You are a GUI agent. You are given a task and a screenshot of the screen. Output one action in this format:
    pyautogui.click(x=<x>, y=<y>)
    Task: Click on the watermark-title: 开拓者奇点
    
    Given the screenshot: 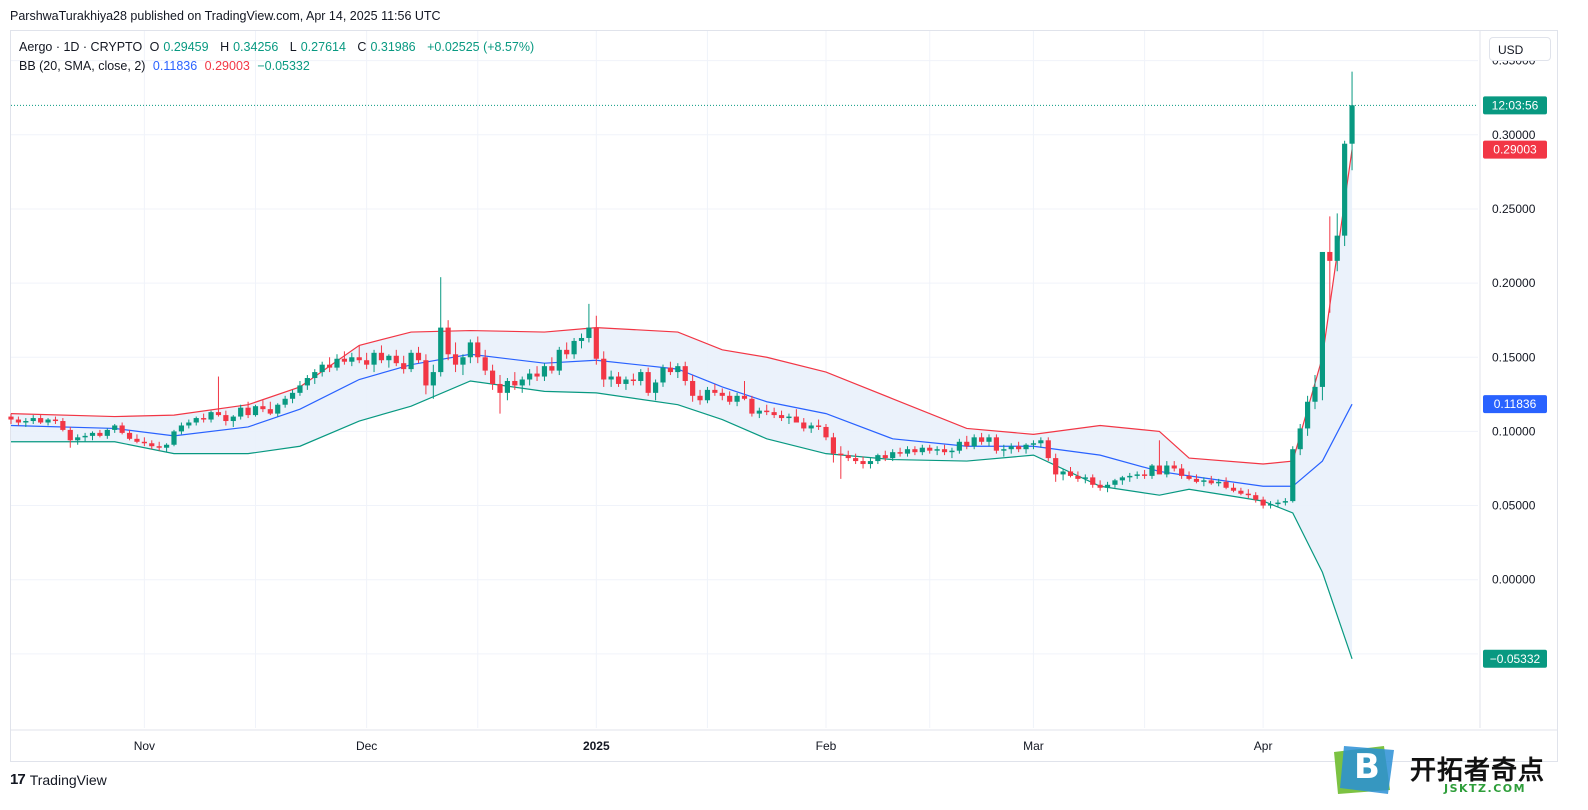 What is the action you would take?
    pyautogui.click(x=1478, y=771)
    